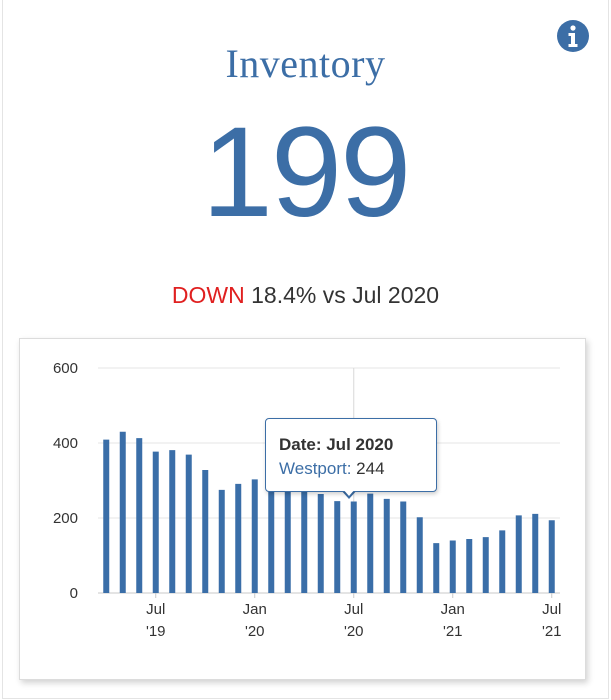 The width and height of the screenshot is (611, 700). What do you see at coordinates (349, 492) in the screenshot?
I see `tooltip-arrow-inner` at bounding box center [349, 492].